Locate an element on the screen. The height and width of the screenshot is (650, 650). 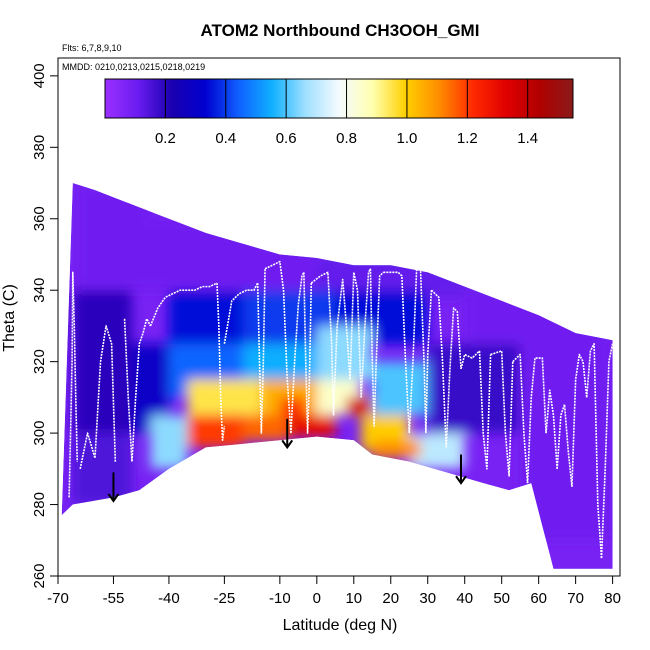
x-tick-label: -25 is located at coordinates (225, 598).